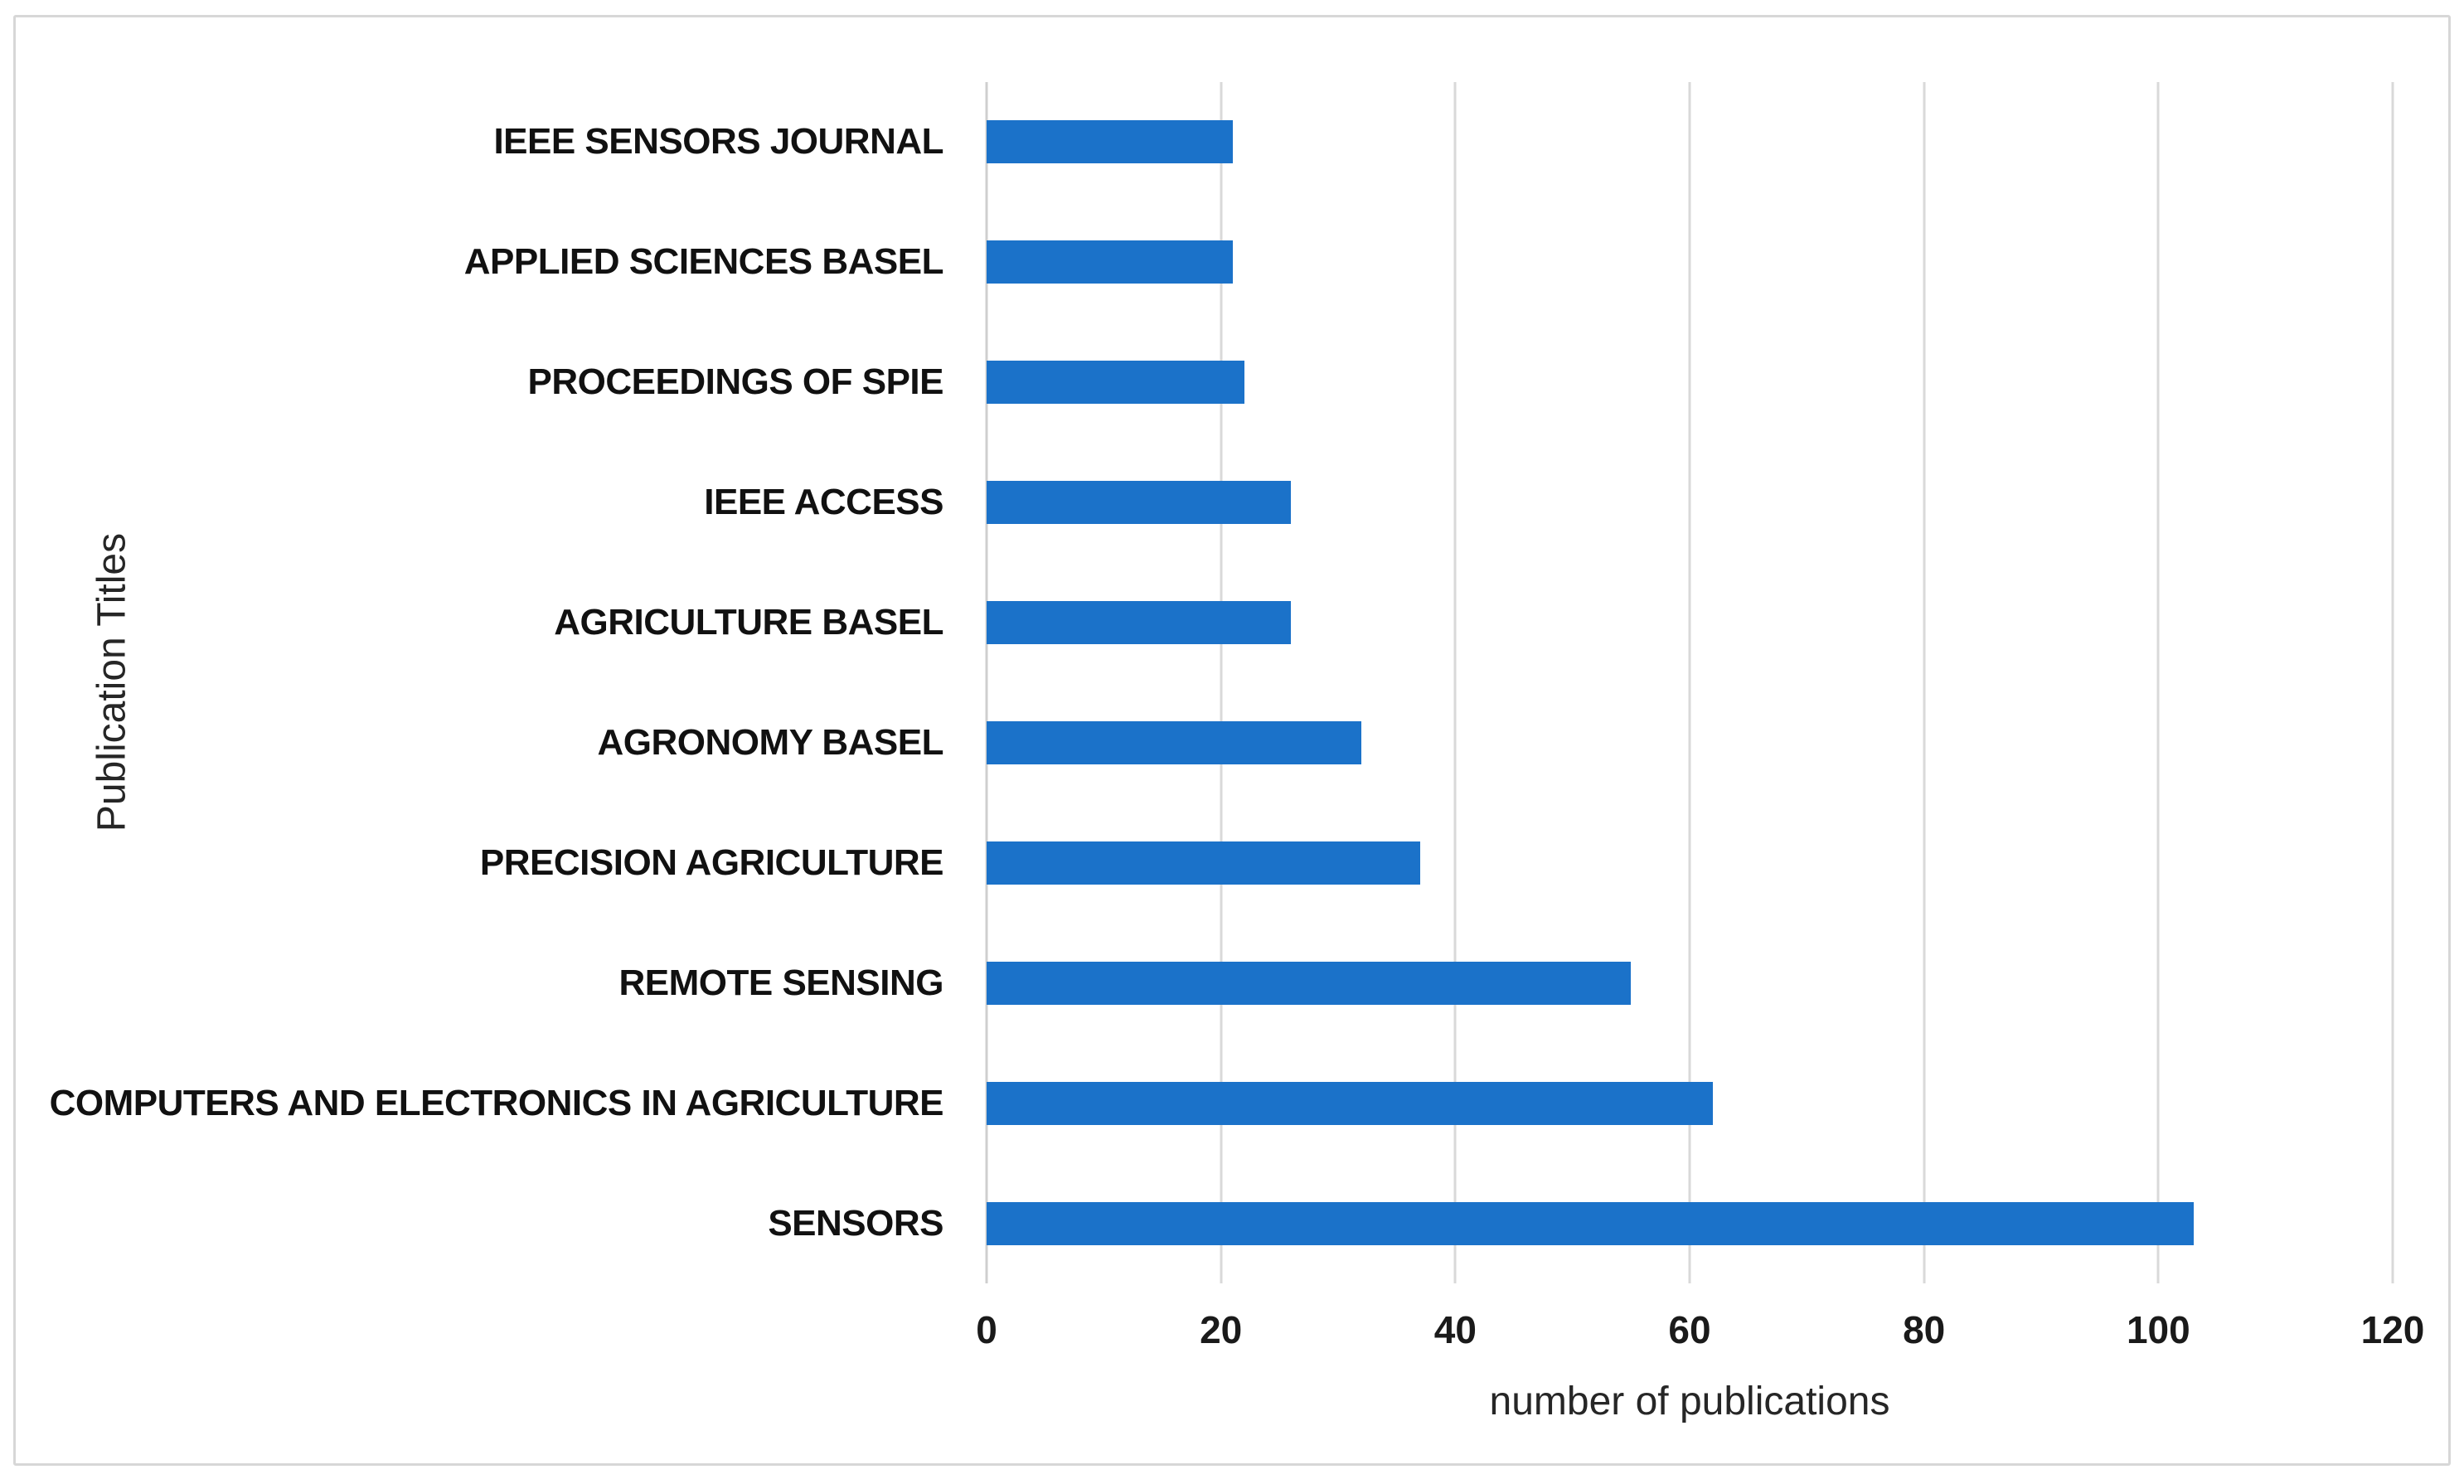 Image resolution: width=2464 pixels, height=1484 pixels. Describe the element at coordinates (1455, 1329) in the screenshot. I see `x-tick-label: 40` at that location.